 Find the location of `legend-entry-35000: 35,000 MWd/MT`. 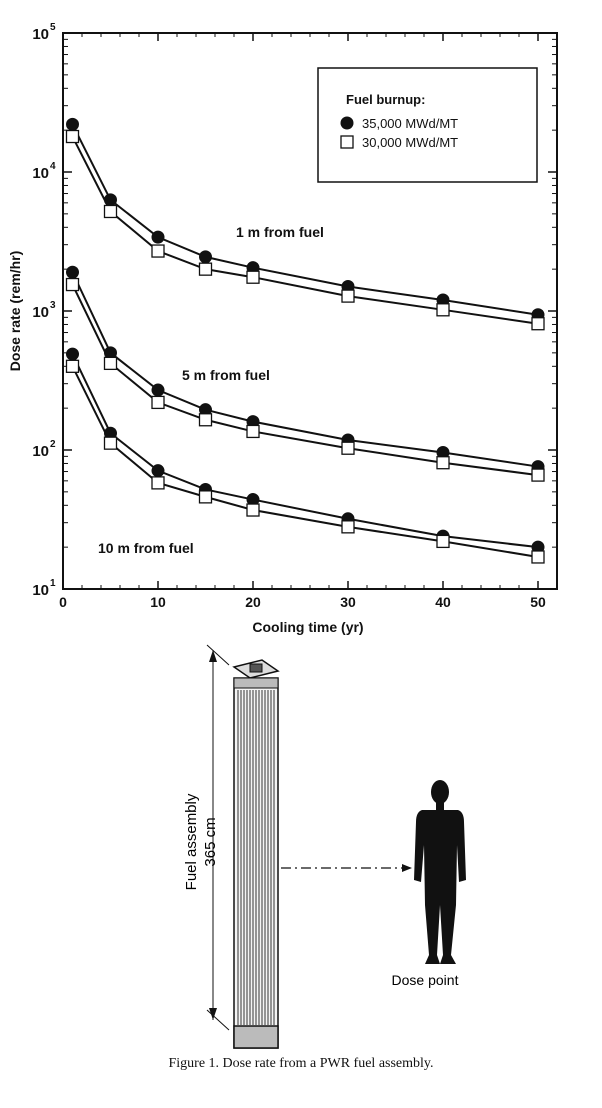

legend-entry-35000: 35,000 MWd/MT is located at coordinates (410, 123).